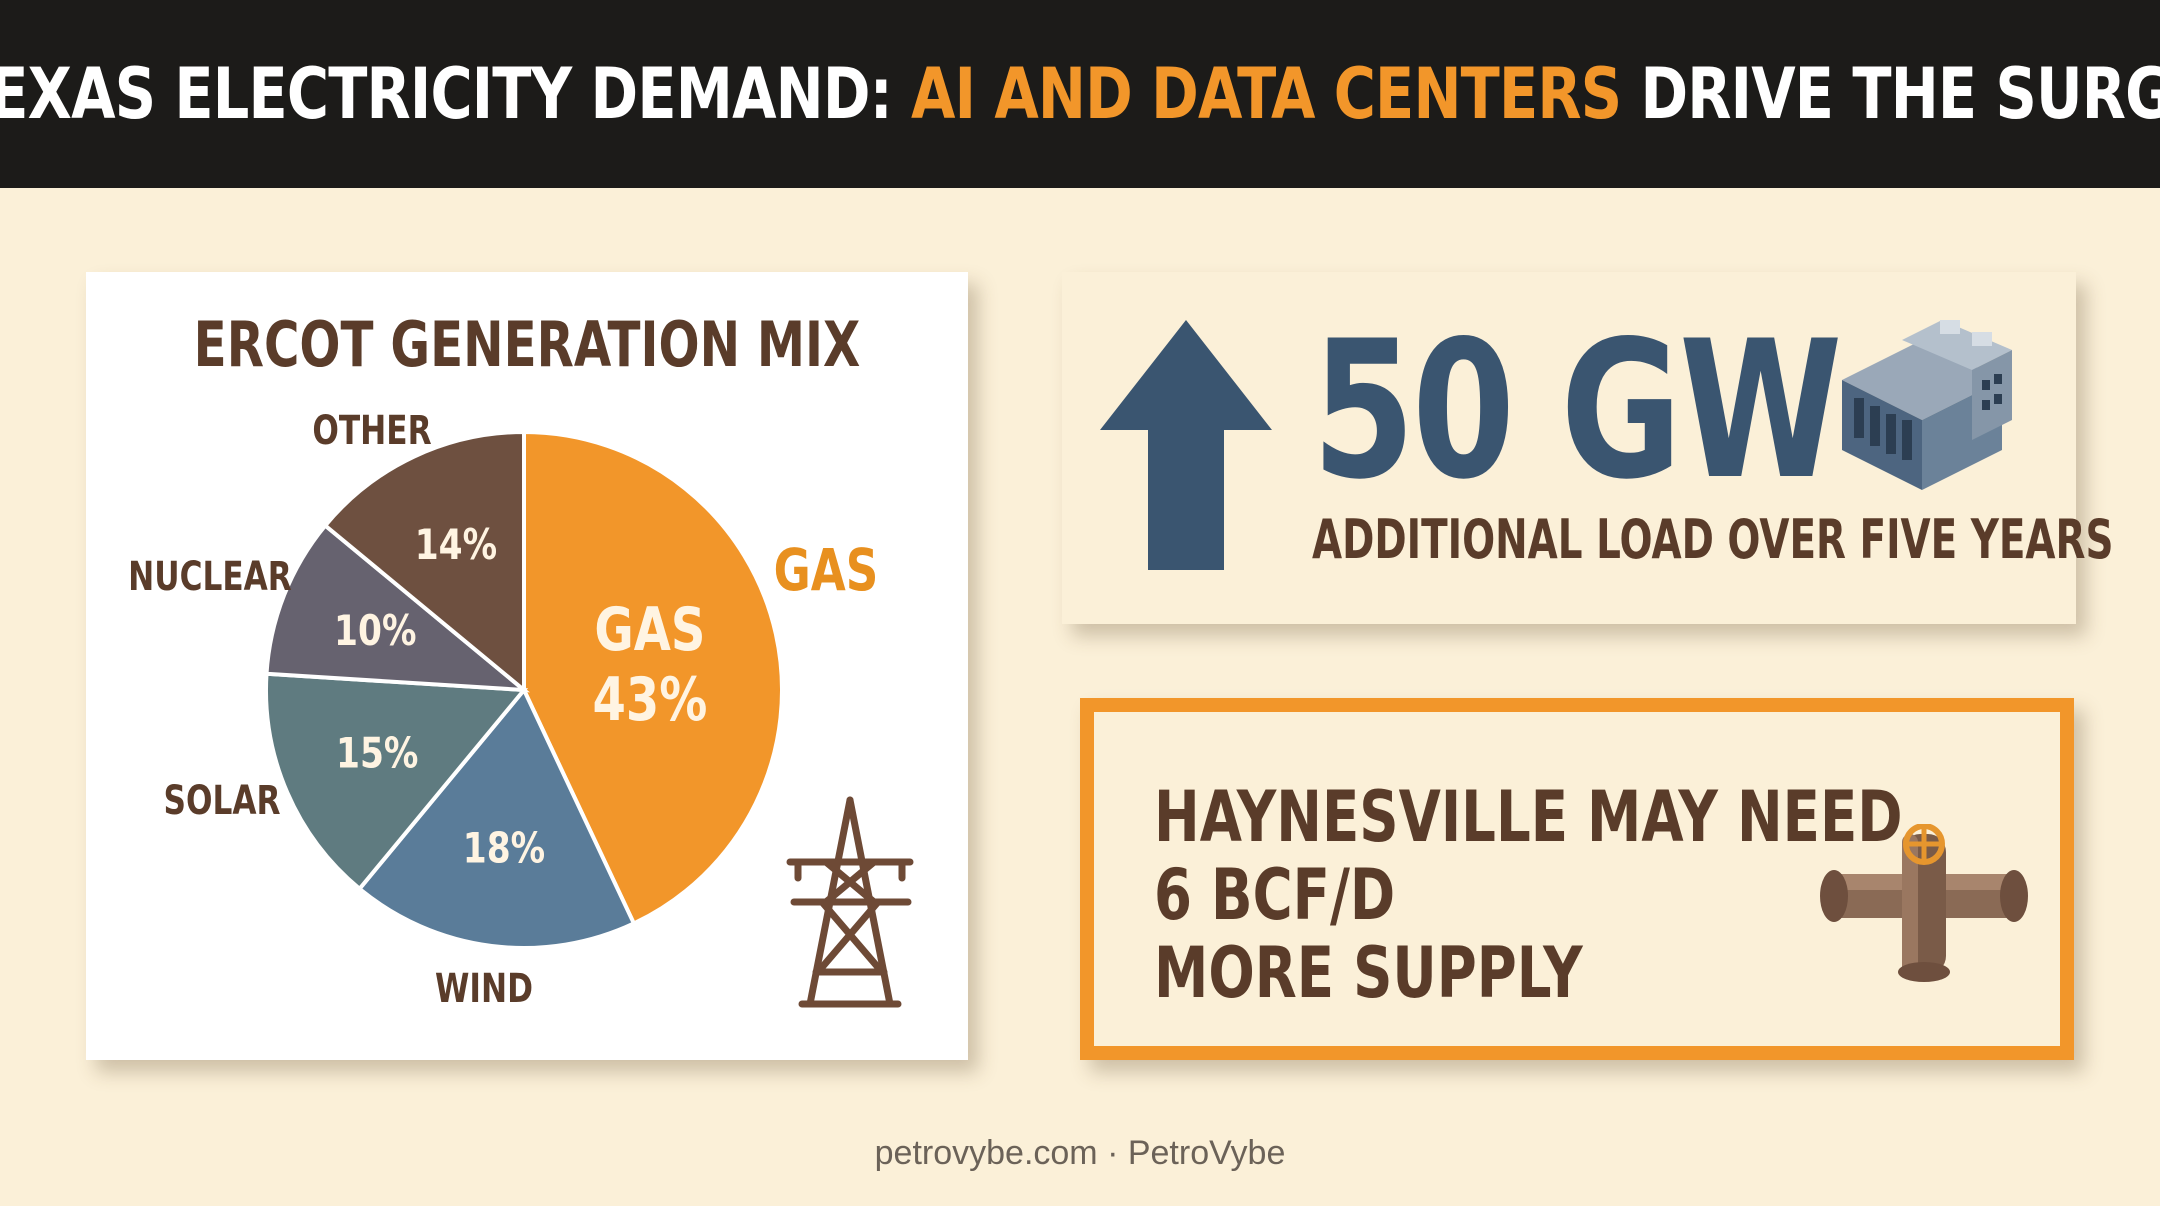  I want to click on pie-slice-gas, so click(653, 678).